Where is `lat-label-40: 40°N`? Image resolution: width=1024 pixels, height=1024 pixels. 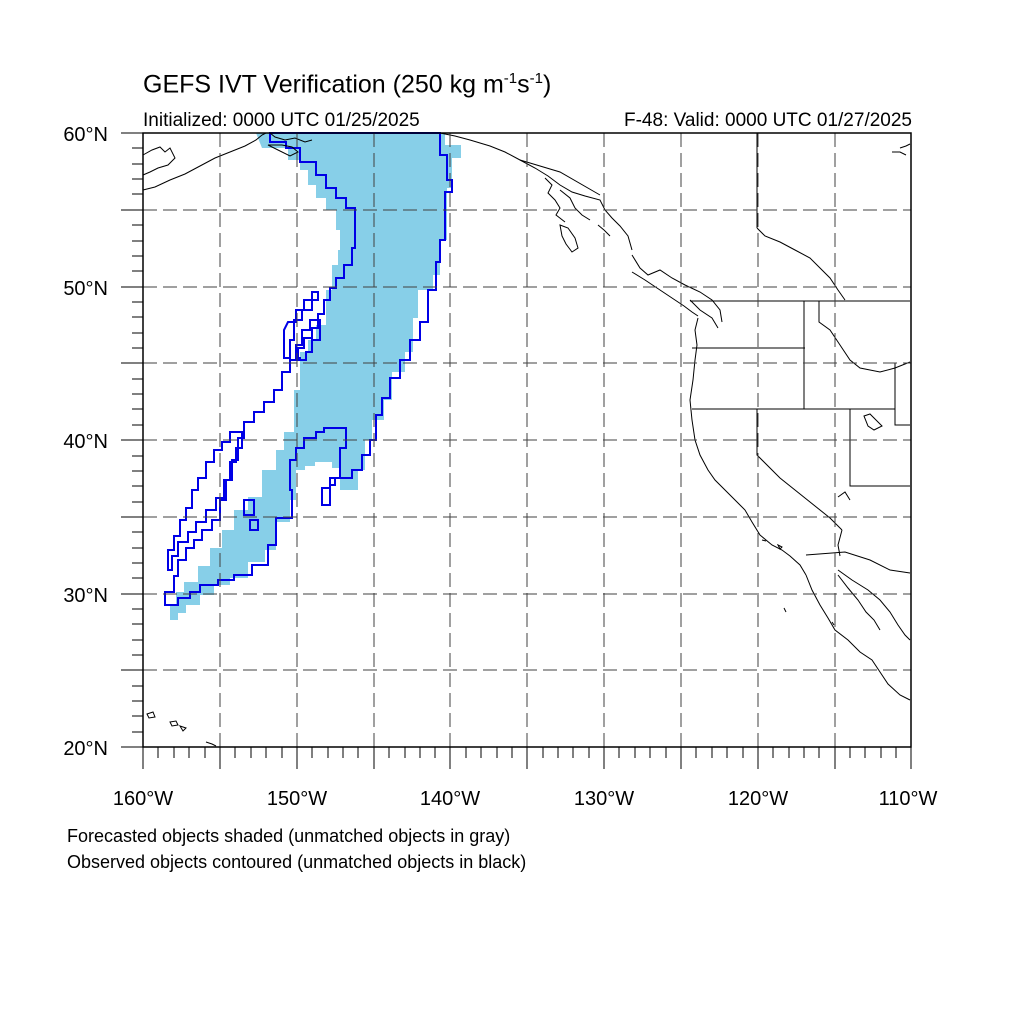 lat-label-40: 40°N is located at coordinates (85, 442).